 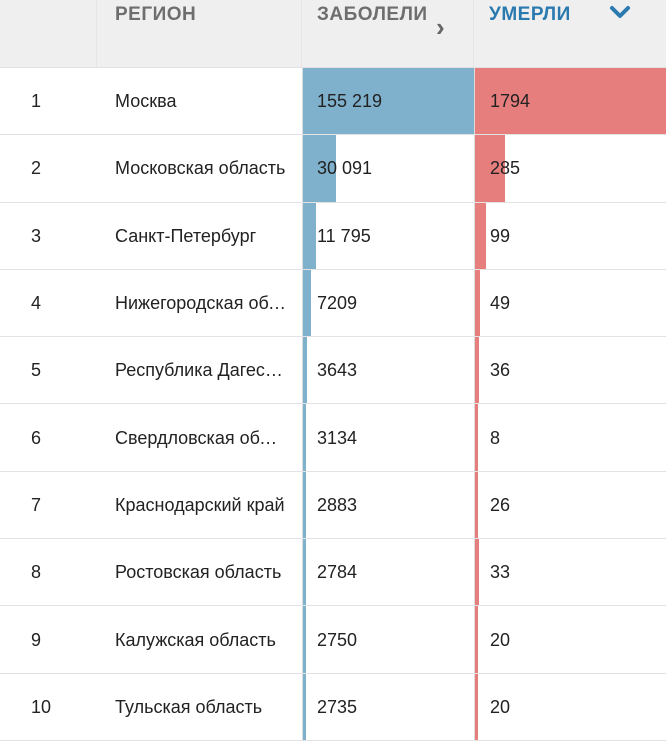 What do you see at coordinates (337, 639) in the screenshot?
I see `cases-value: 2750` at bounding box center [337, 639].